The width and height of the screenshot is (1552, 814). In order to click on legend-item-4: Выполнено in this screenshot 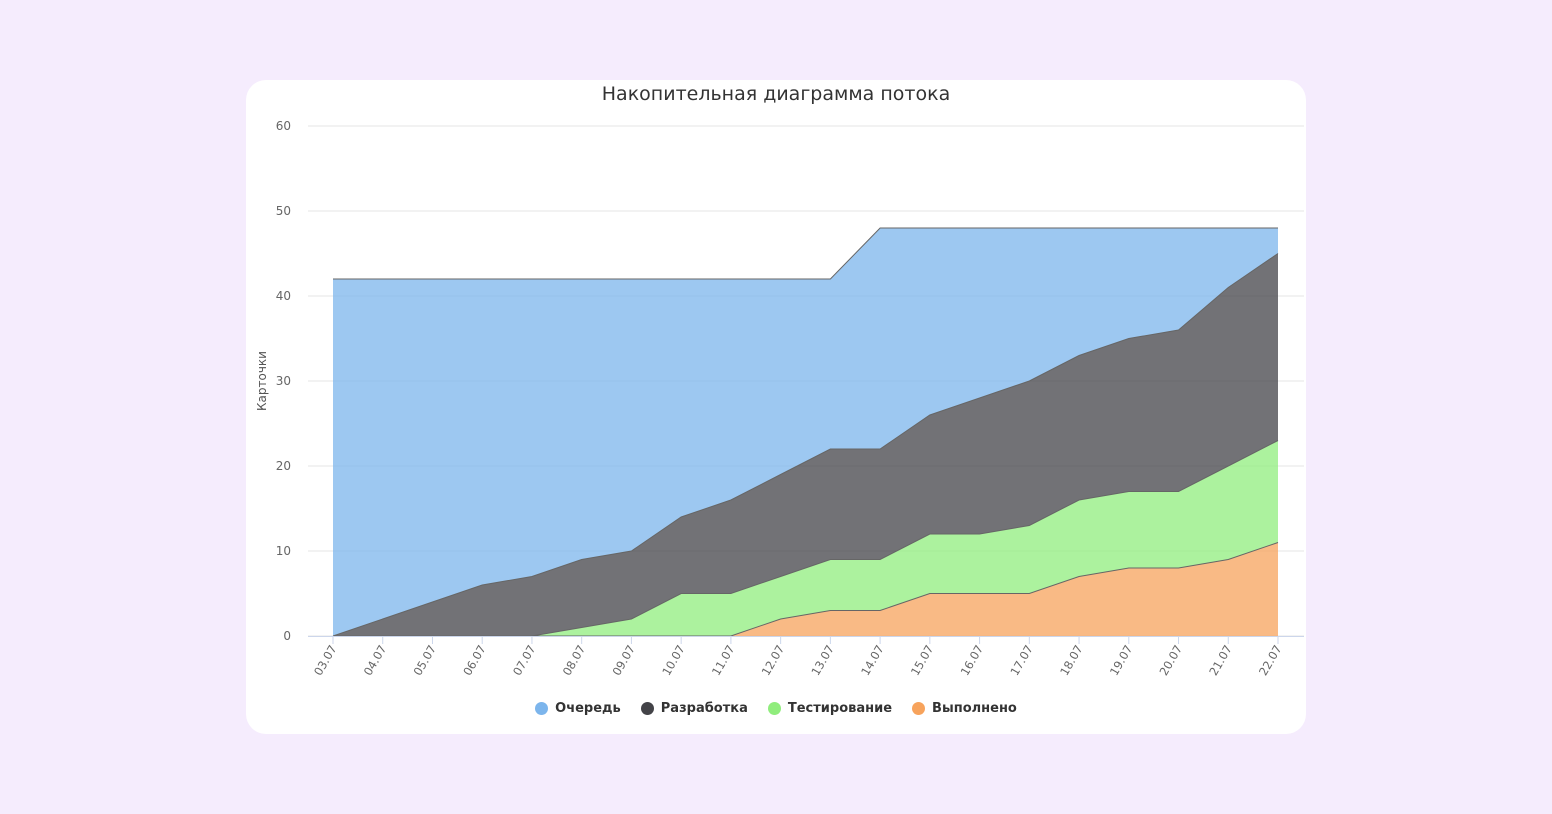, I will do `click(964, 708)`.